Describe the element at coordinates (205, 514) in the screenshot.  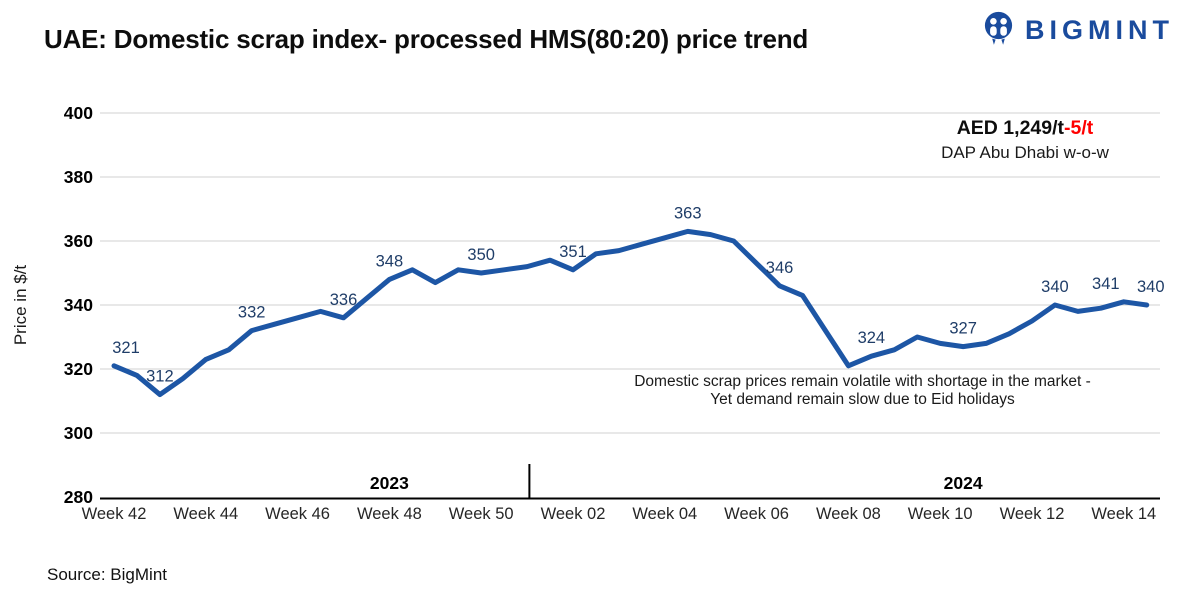
I see `x-tick-label: Week 44` at that location.